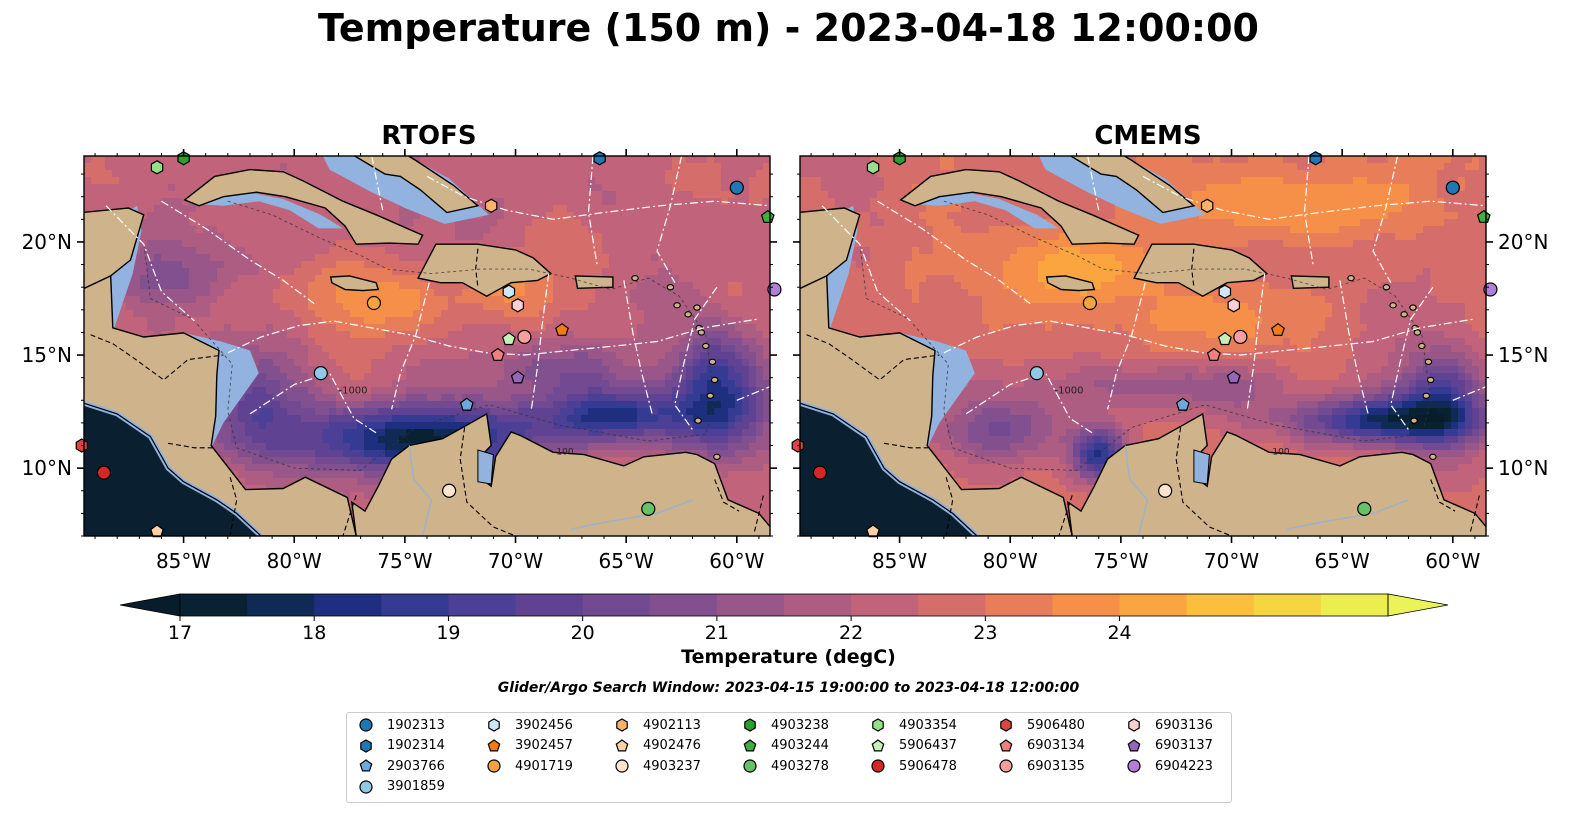 This screenshot has width=1577, height=827. I want to click on cmems-xtick-label: 60°W, so click(1452, 561).